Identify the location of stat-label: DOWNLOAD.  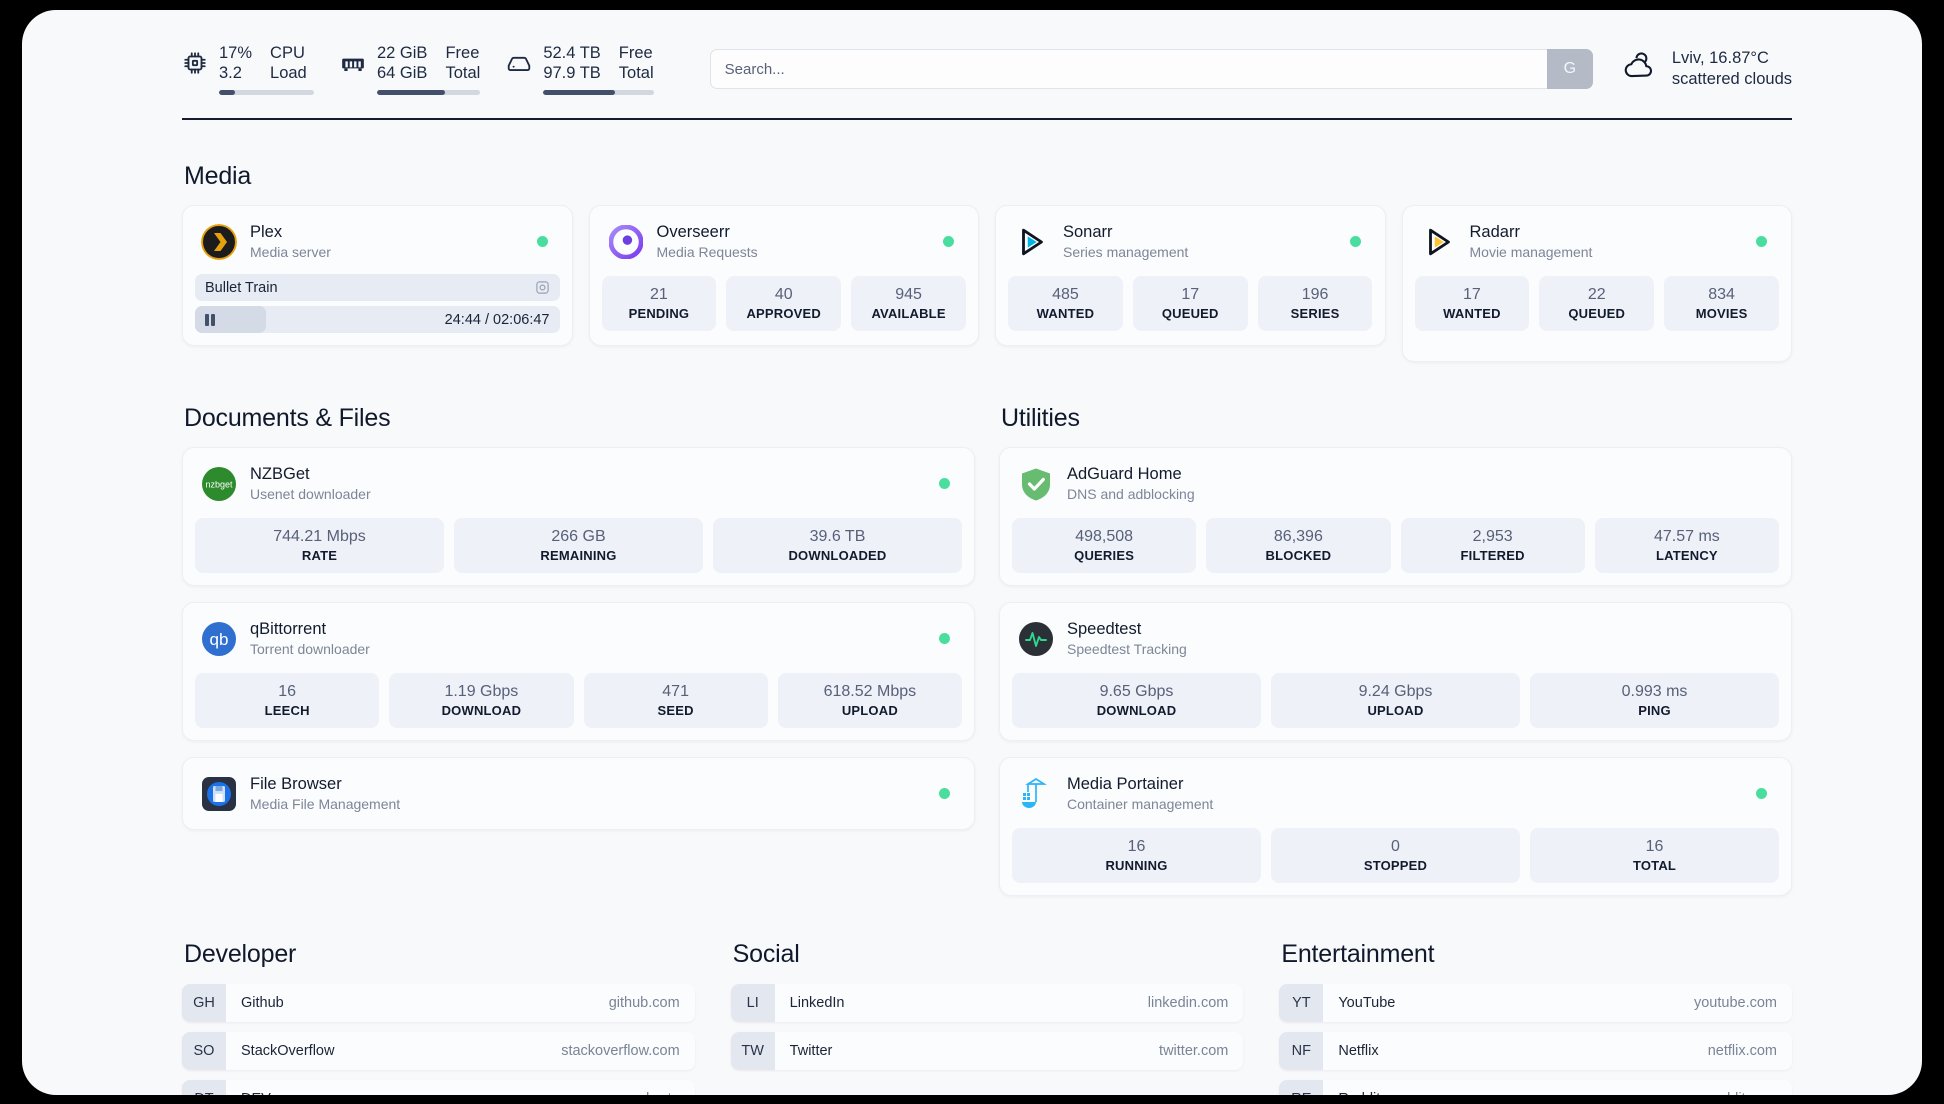
(481, 710).